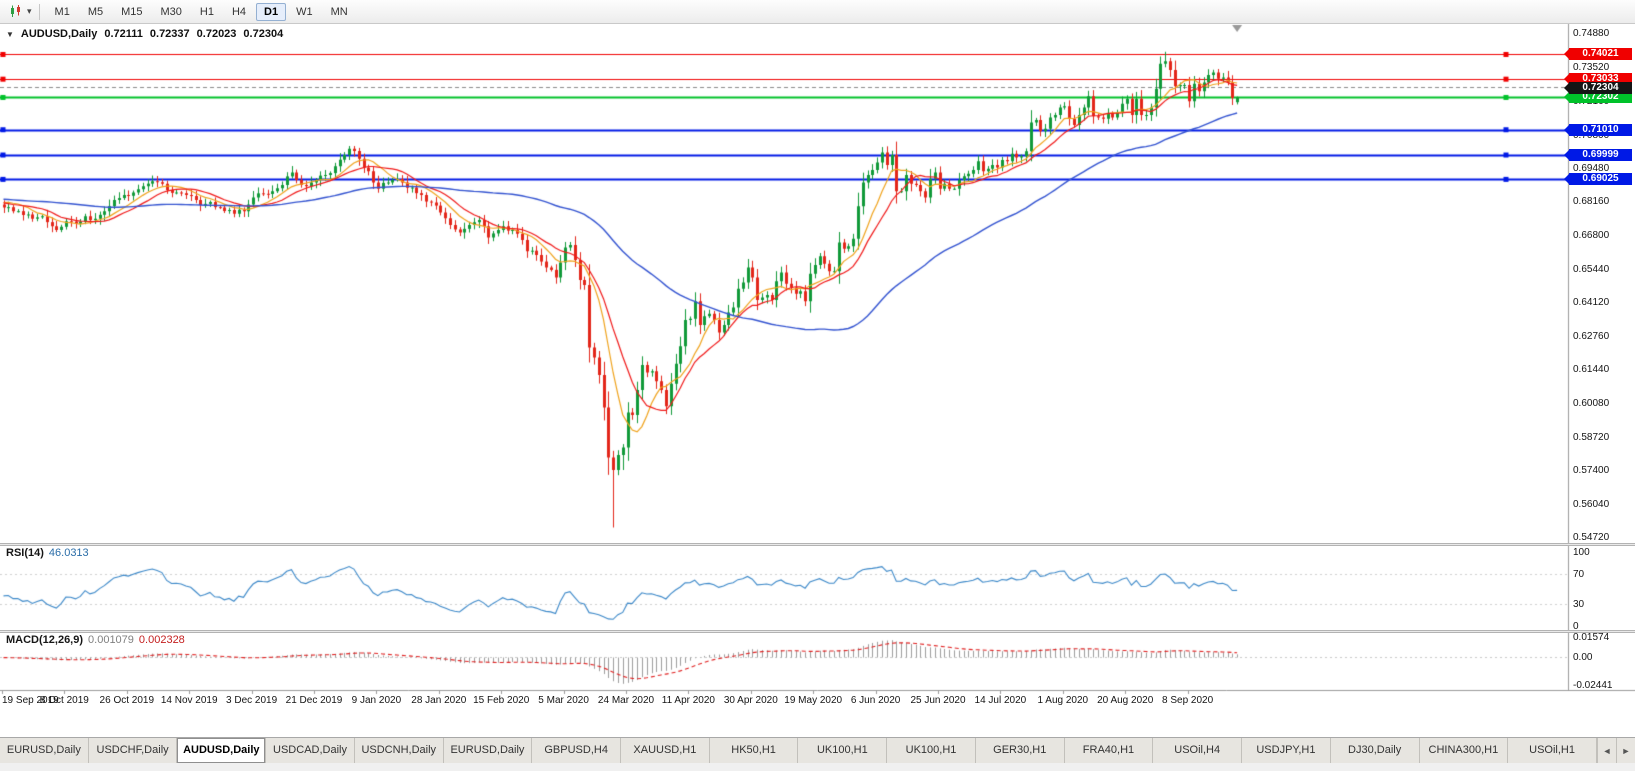  What do you see at coordinates (1286, 750) in the screenshot?
I see `chart-tab-usdjpy-h1: USDJPY,H1` at bounding box center [1286, 750].